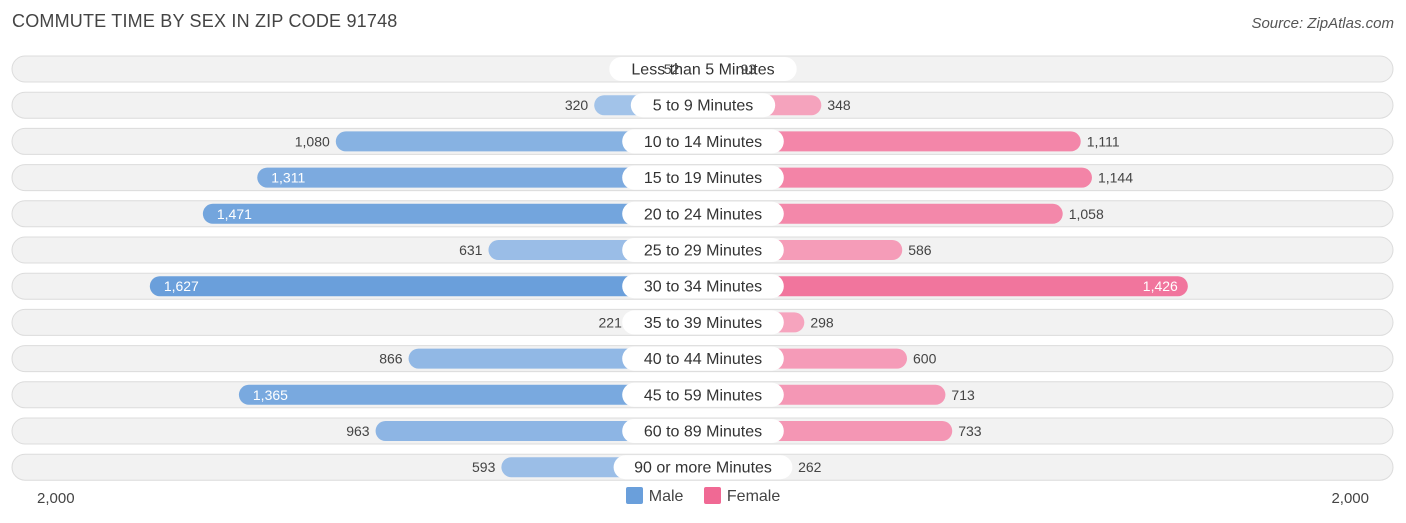  What do you see at coordinates (577, 105) in the screenshot?
I see `male-value-label: 320` at bounding box center [577, 105].